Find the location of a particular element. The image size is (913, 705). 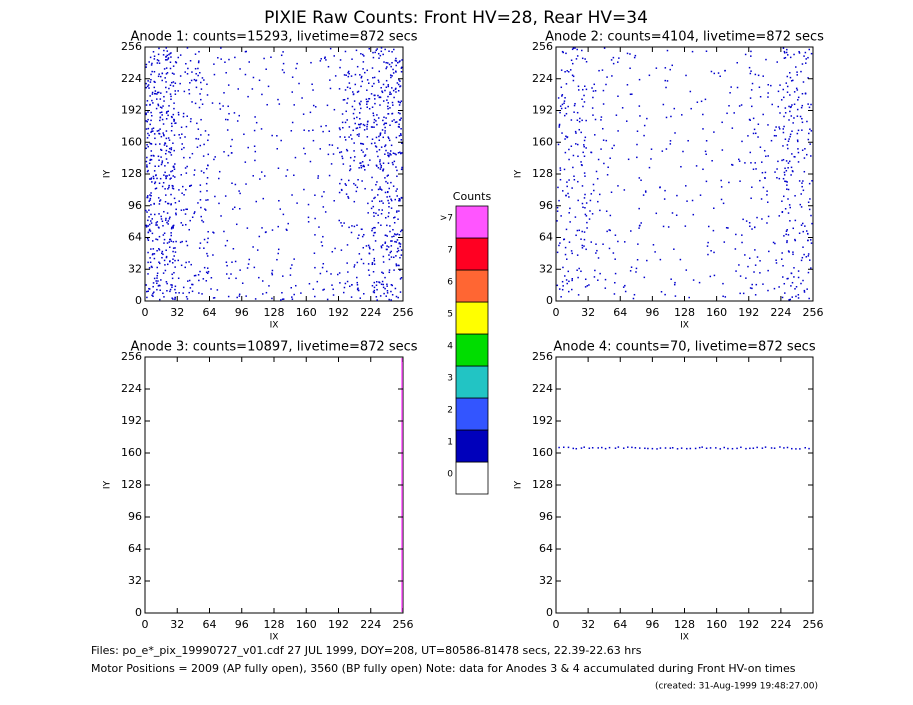

colorbar-label: 3 is located at coordinates (450, 379).